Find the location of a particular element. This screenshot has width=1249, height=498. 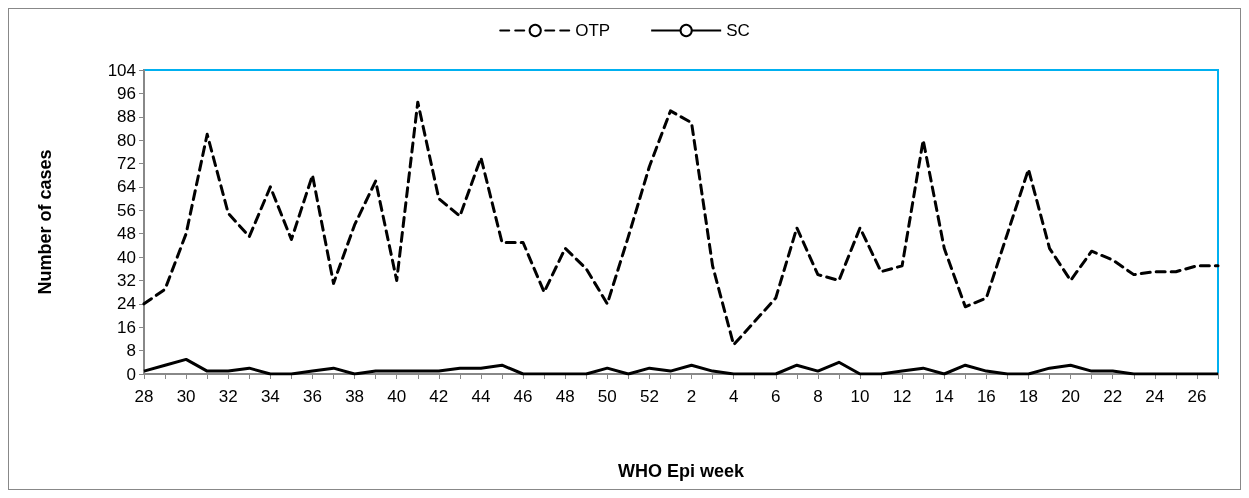

x-tick-label: 52 is located at coordinates (649, 396).